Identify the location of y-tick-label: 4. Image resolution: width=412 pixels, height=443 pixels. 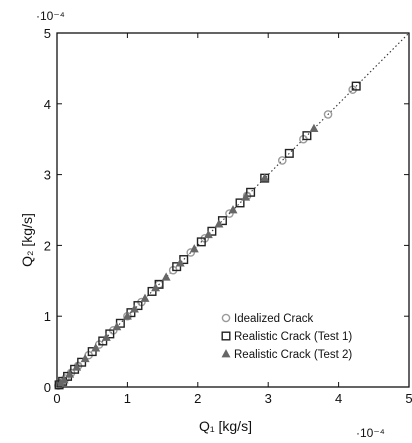
(47, 104).